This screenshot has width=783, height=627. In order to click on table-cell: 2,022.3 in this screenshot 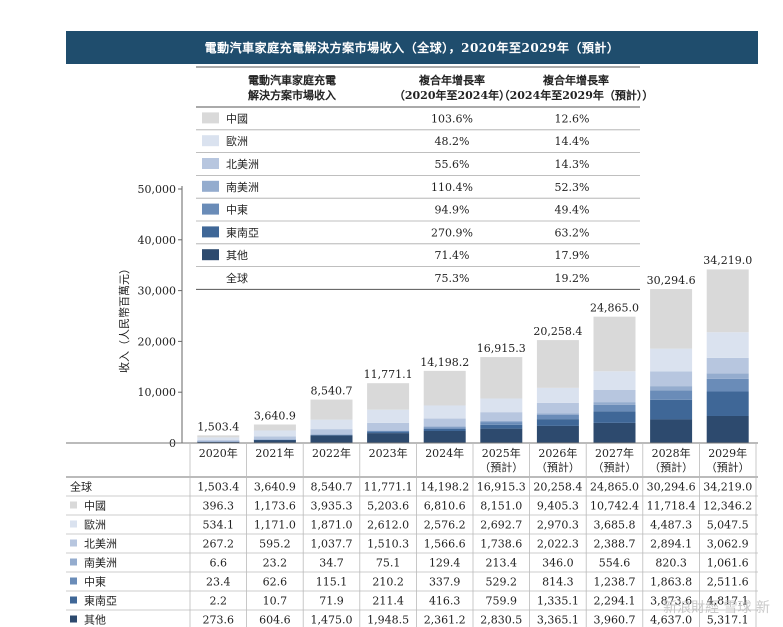, I will do `click(558, 544)`.